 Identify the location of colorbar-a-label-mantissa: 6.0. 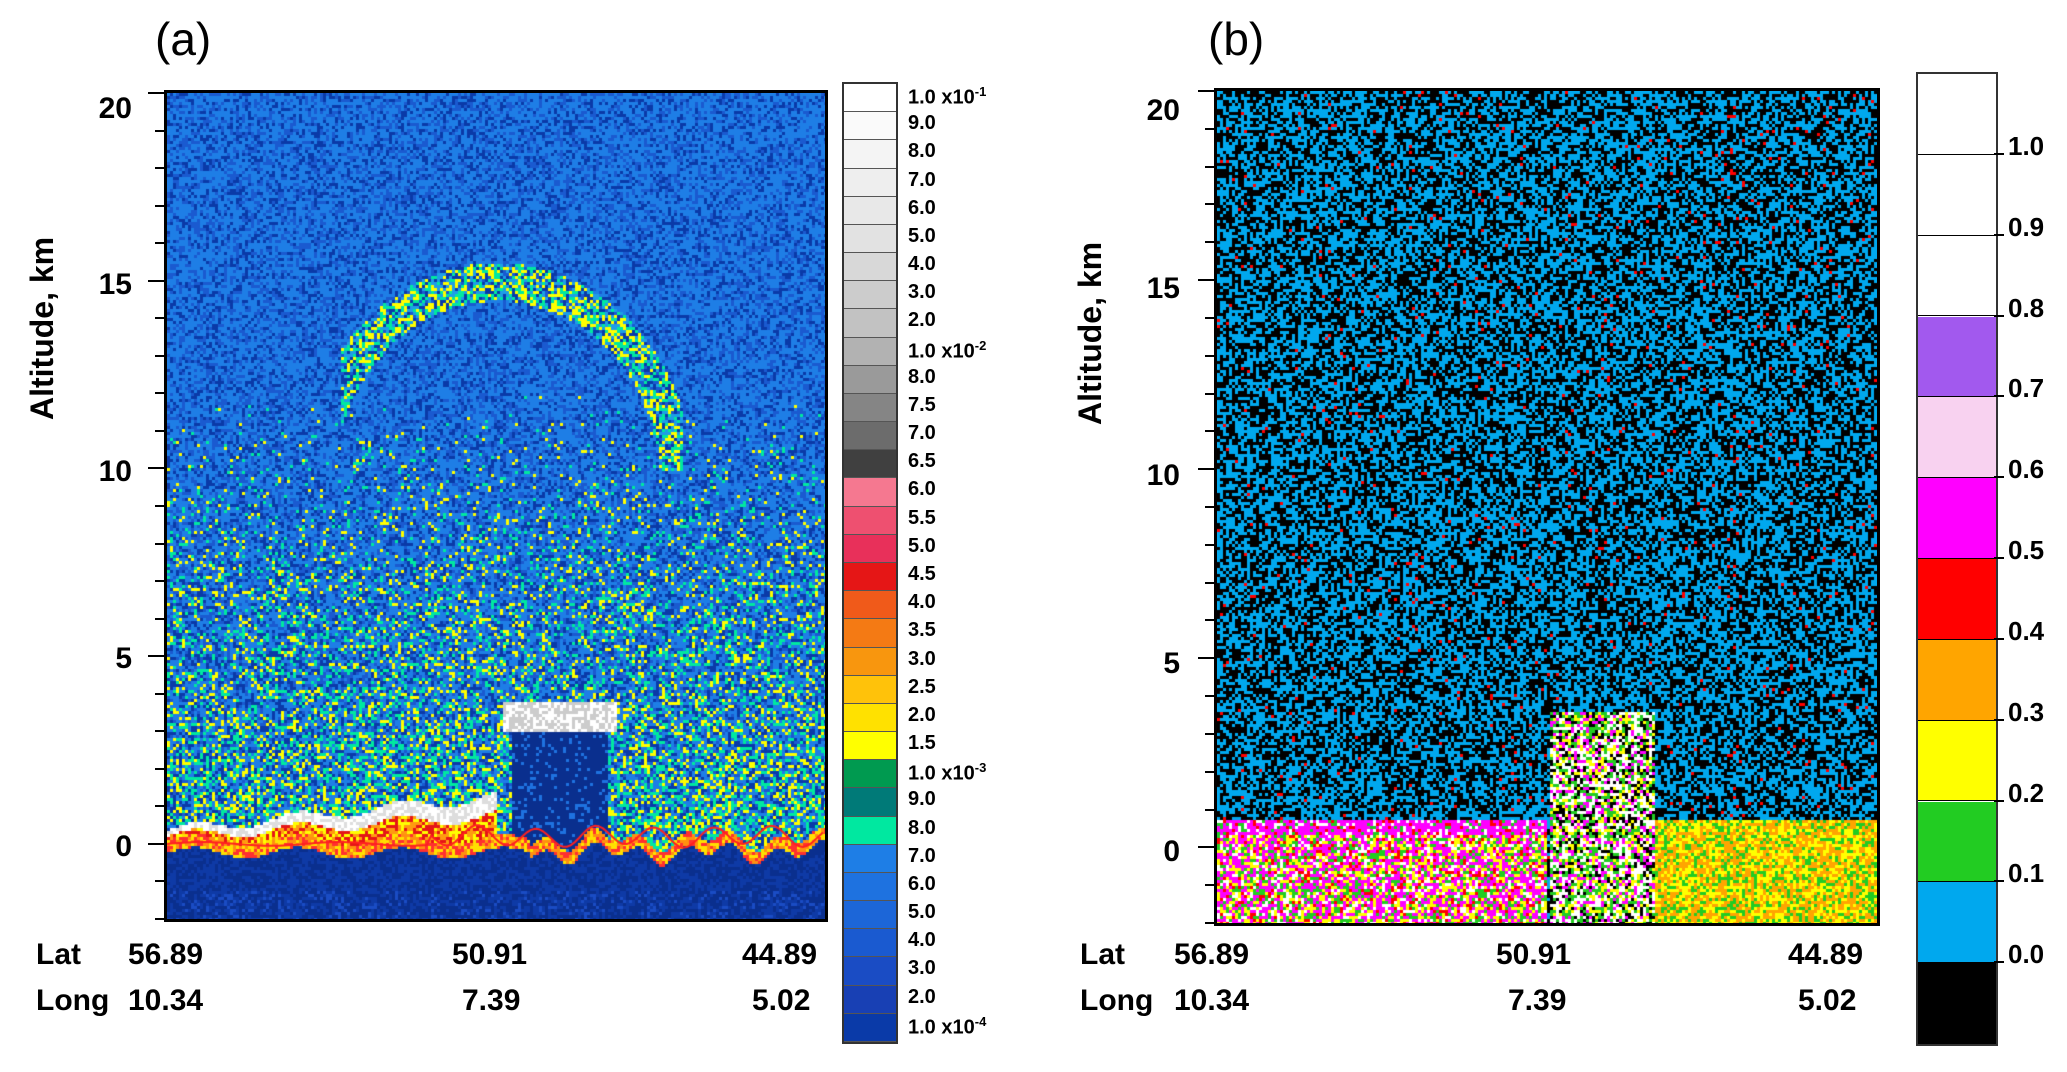
(922, 883).